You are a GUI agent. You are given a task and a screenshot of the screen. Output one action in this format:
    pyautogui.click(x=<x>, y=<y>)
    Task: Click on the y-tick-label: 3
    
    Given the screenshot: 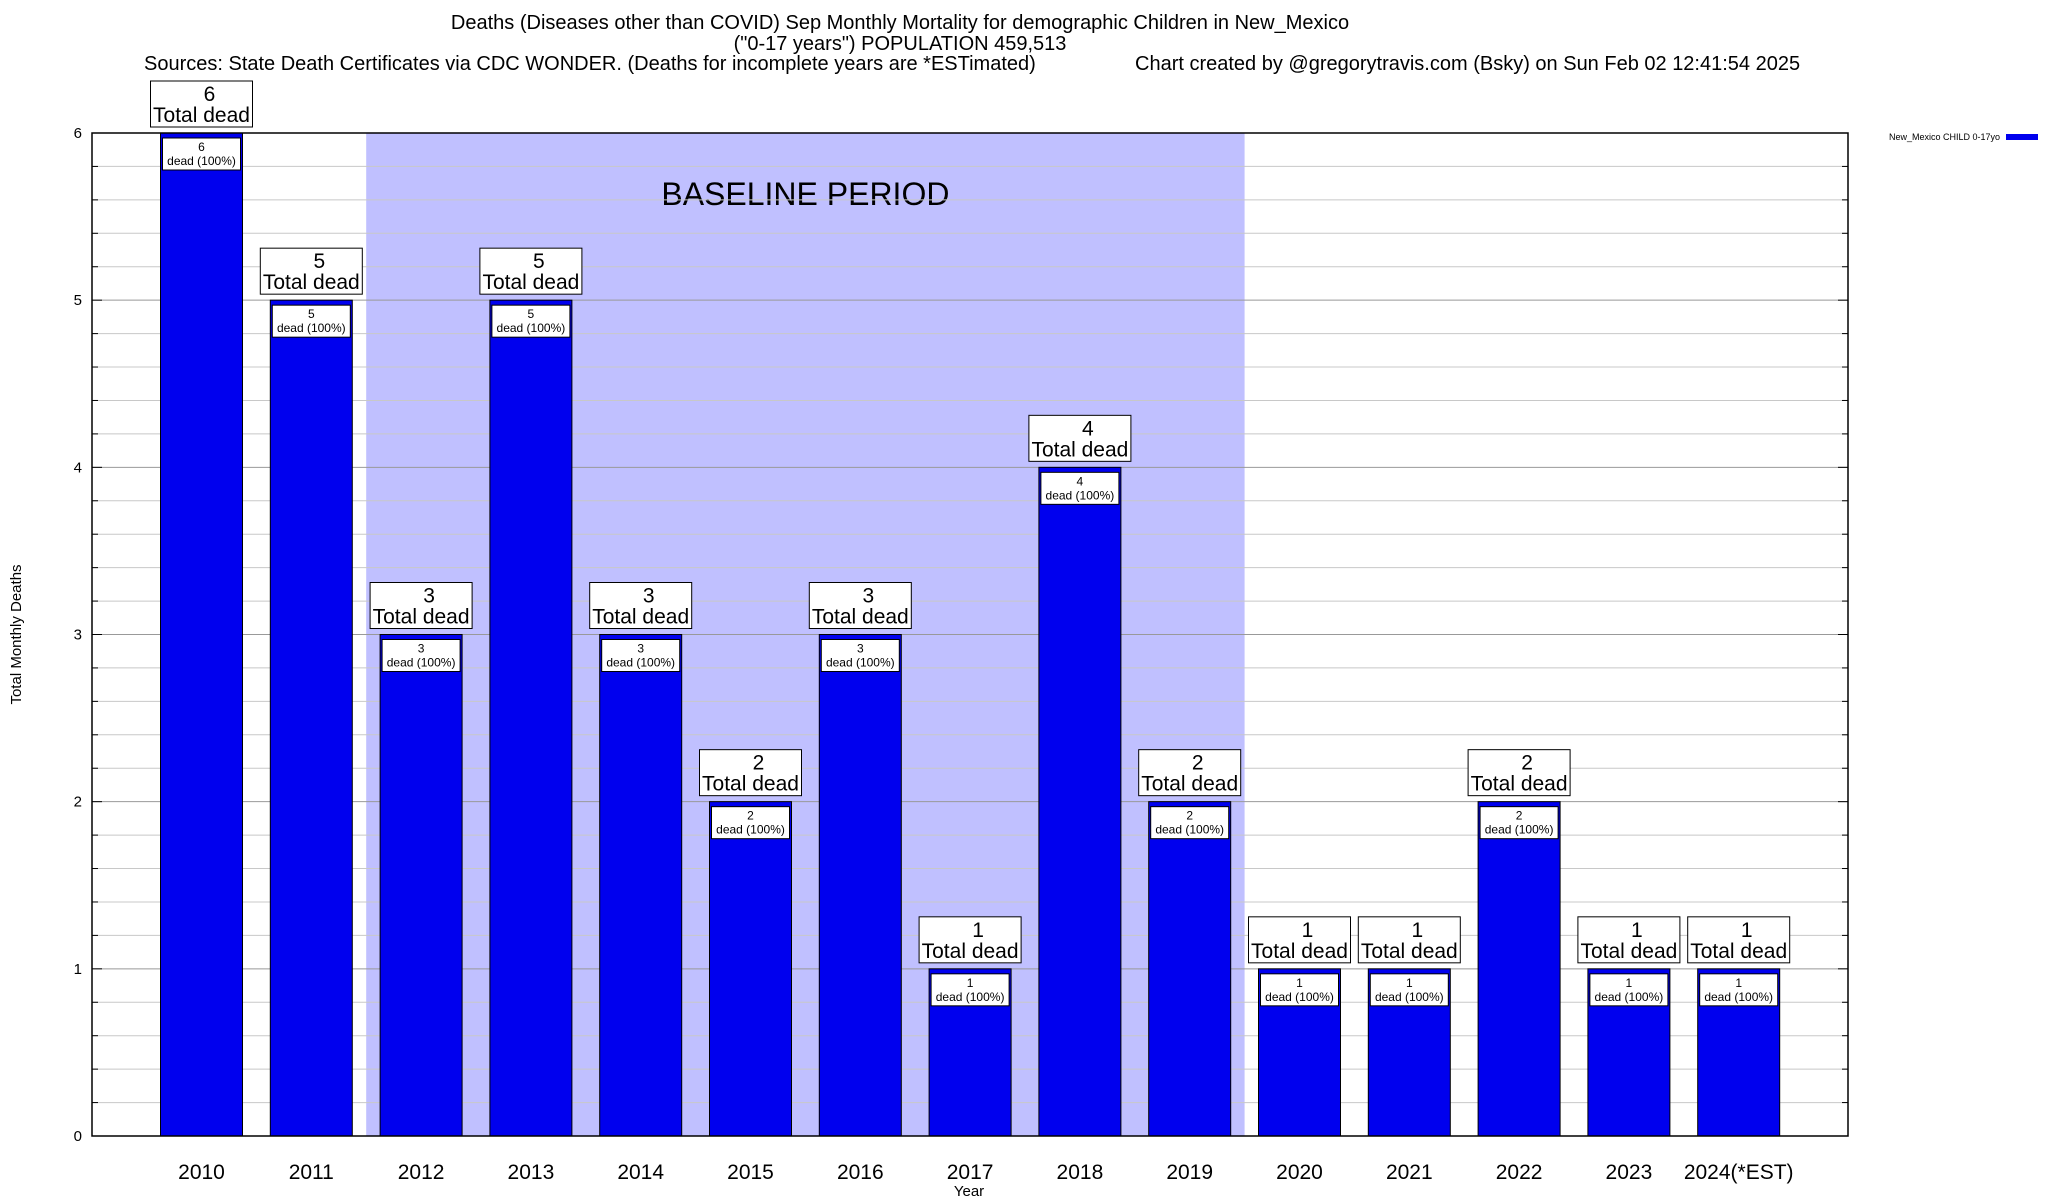 What is the action you would take?
    pyautogui.click(x=78, y=635)
    